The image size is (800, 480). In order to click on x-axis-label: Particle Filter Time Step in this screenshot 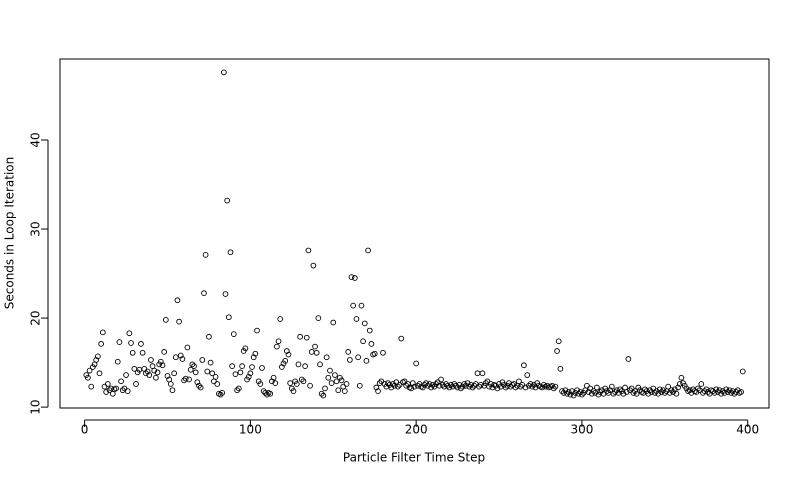, I will do `click(414, 458)`.